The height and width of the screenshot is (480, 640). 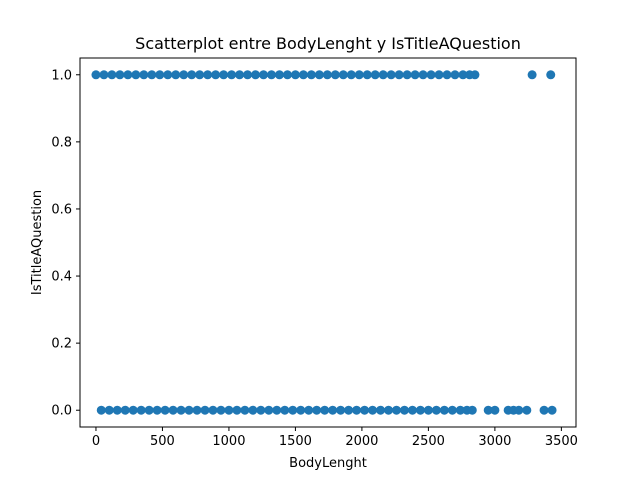 What do you see at coordinates (162, 441) in the screenshot?
I see `x-tick-label: 500` at bounding box center [162, 441].